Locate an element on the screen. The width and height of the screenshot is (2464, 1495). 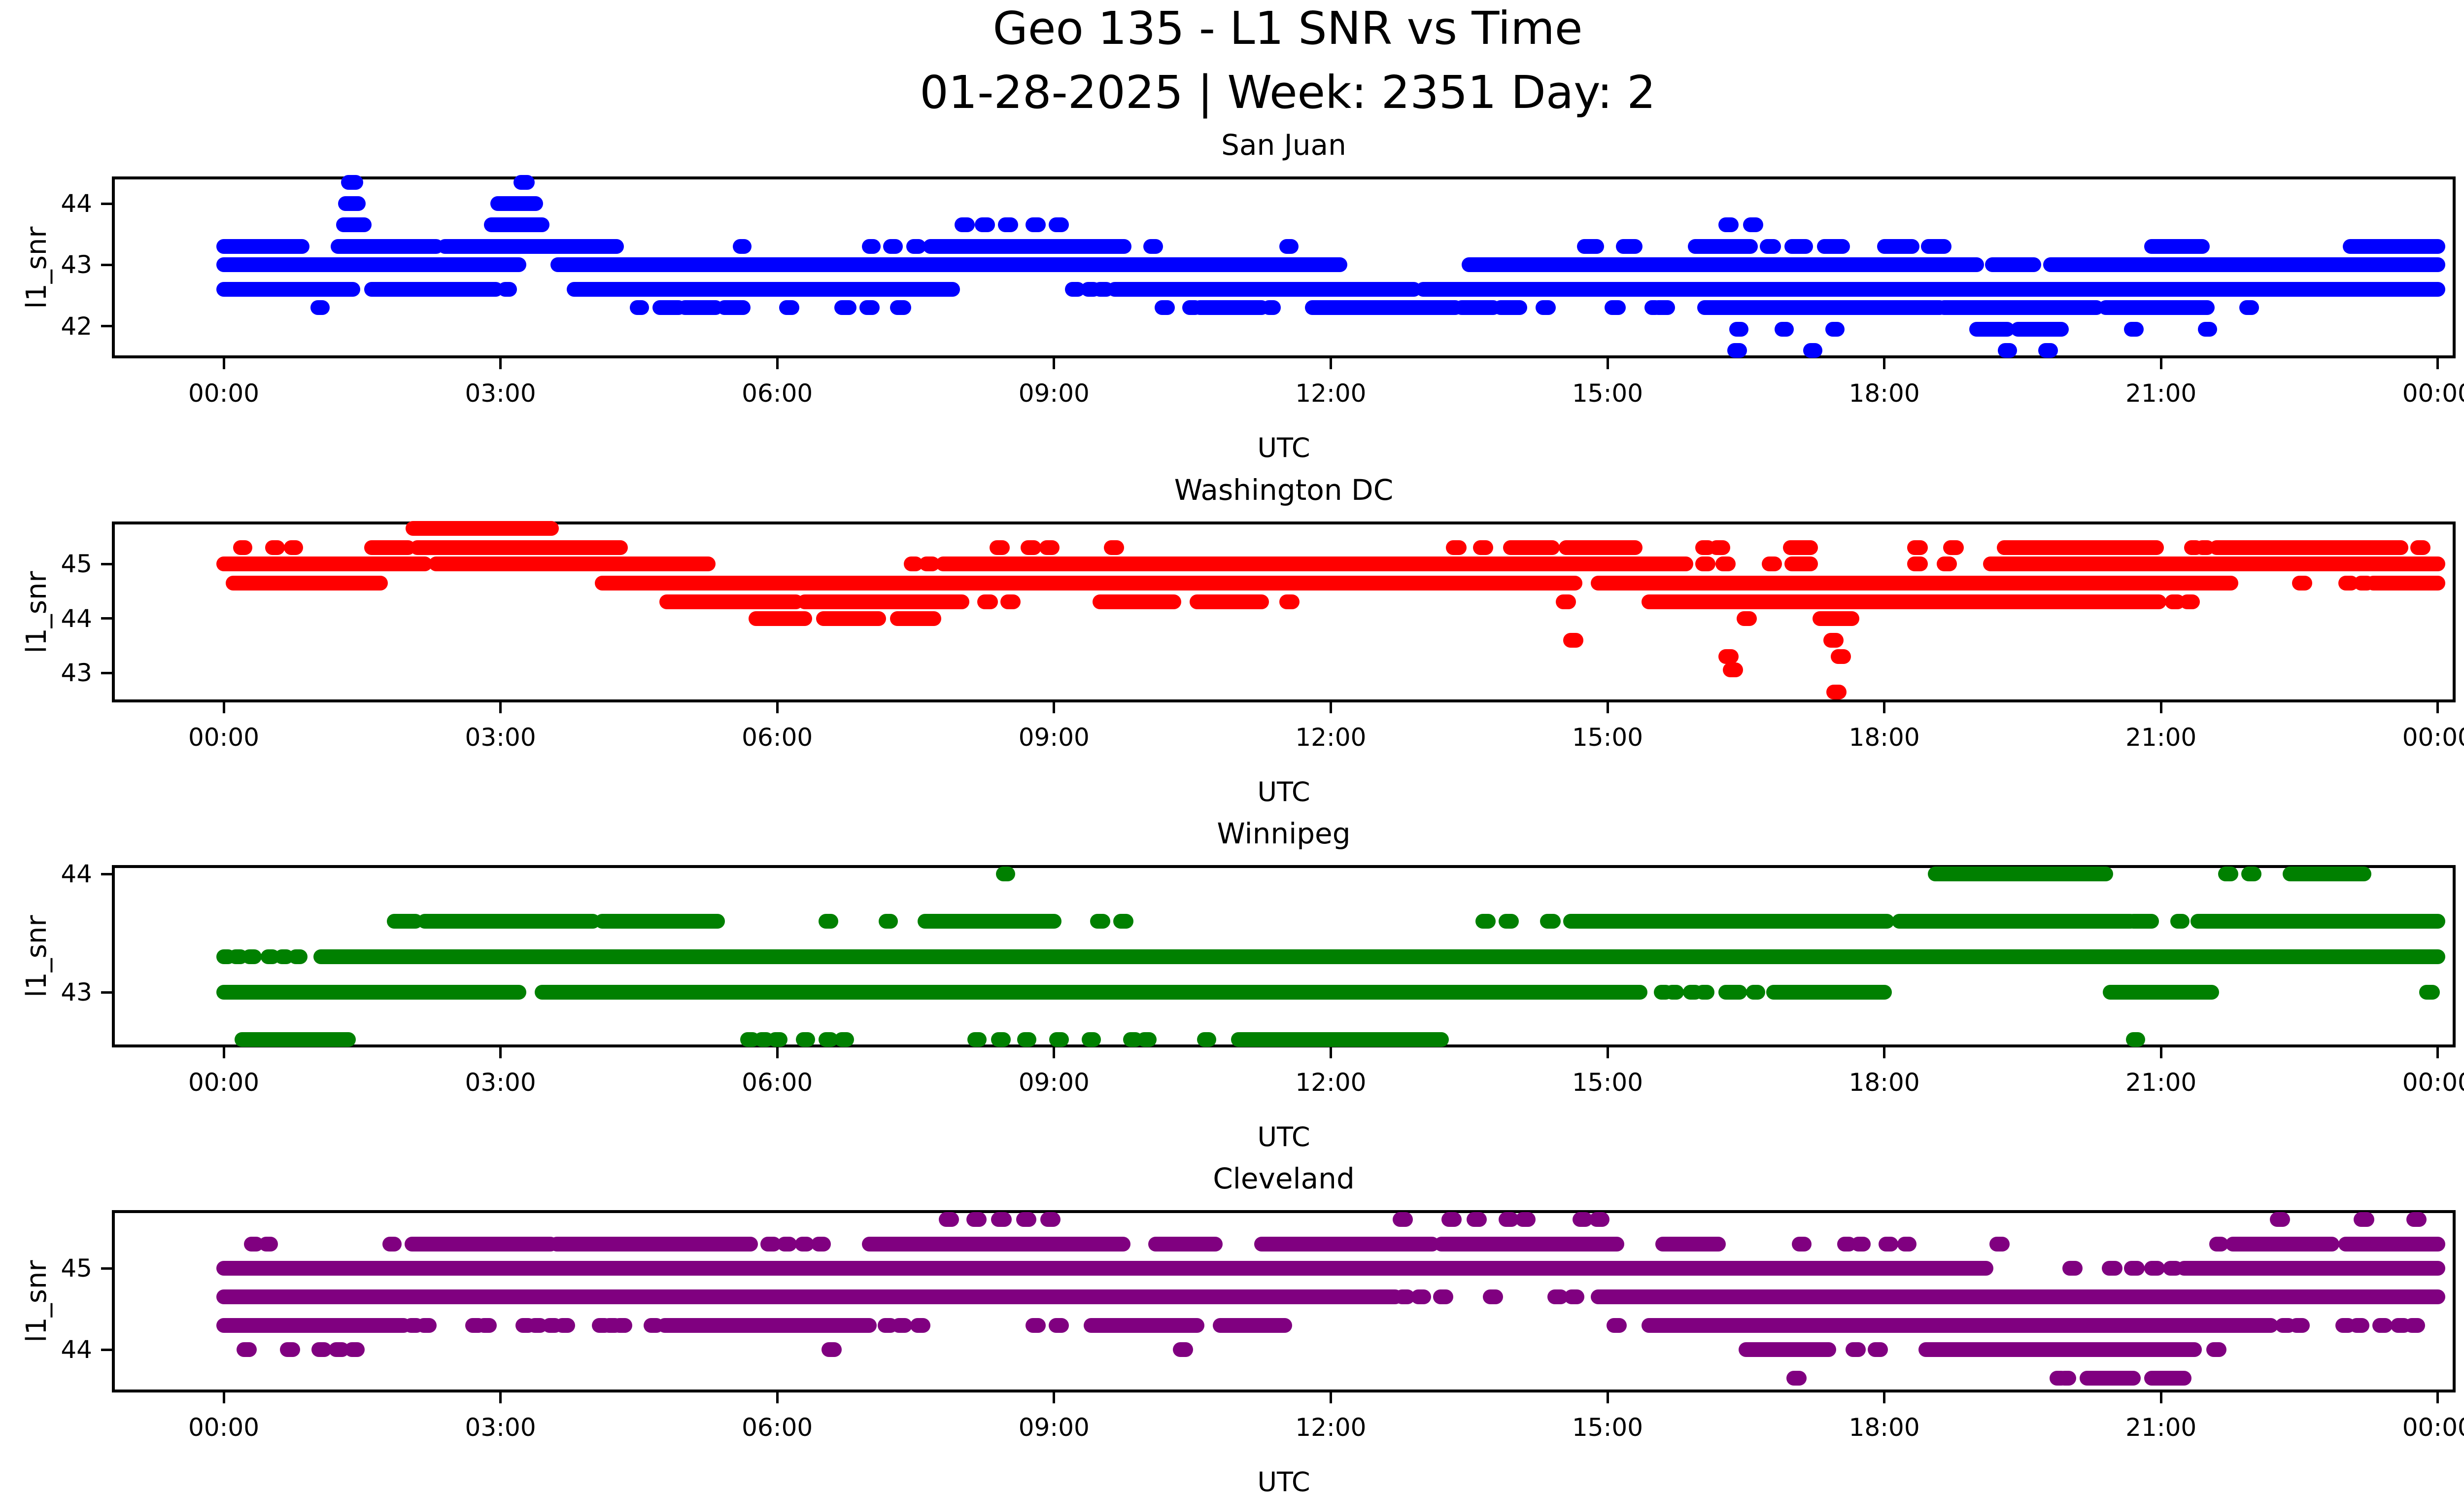
x-tick-label-san-juan: 00:00 is located at coordinates (224, 393).